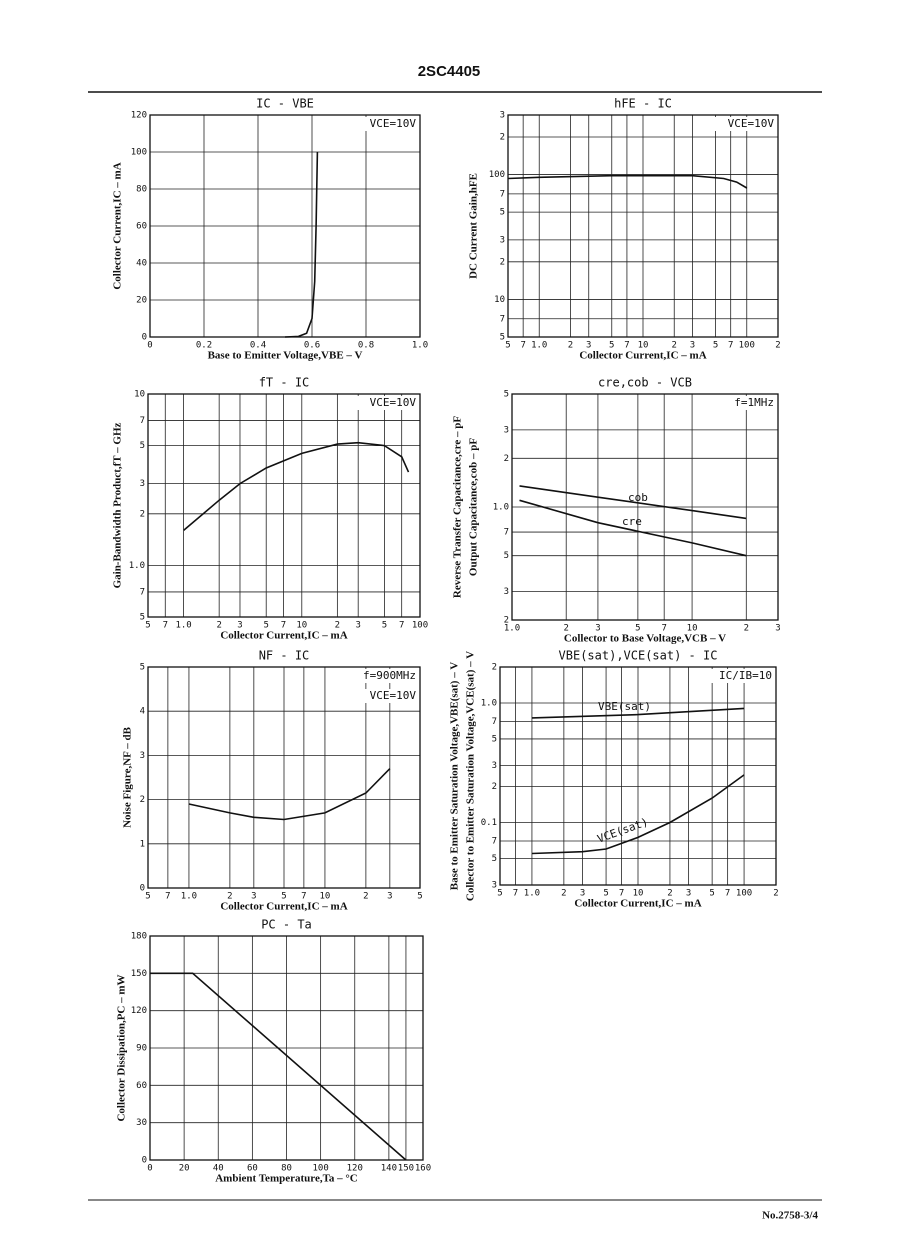  What do you see at coordinates (638, 497) in the screenshot?
I see `series-label: cob` at bounding box center [638, 497].